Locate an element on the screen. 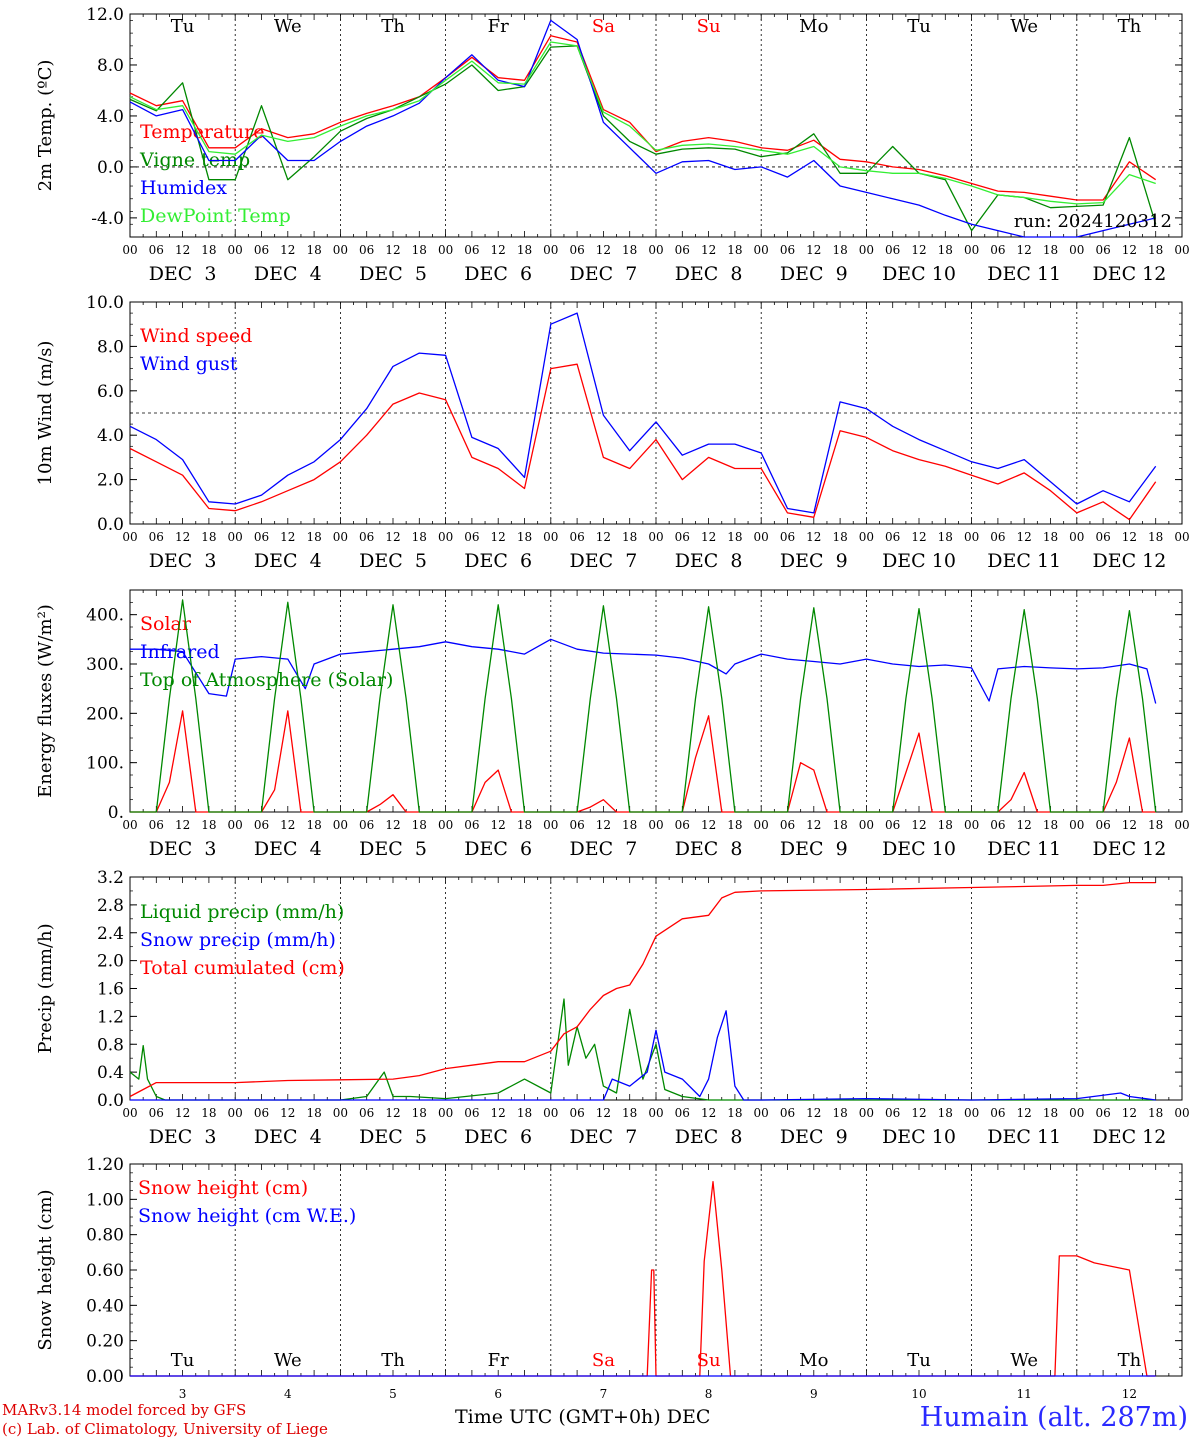 This screenshot has height=1440, width=1194. y-axis-label: Precip (mm/h) is located at coordinates (45, 988).